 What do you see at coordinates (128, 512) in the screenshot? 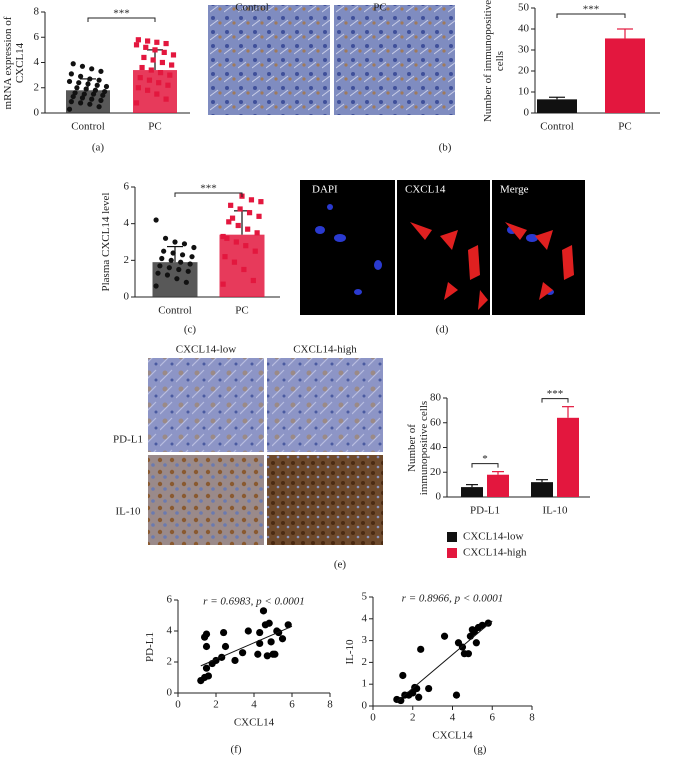
I see `row-label: IL-10` at bounding box center [128, 512].